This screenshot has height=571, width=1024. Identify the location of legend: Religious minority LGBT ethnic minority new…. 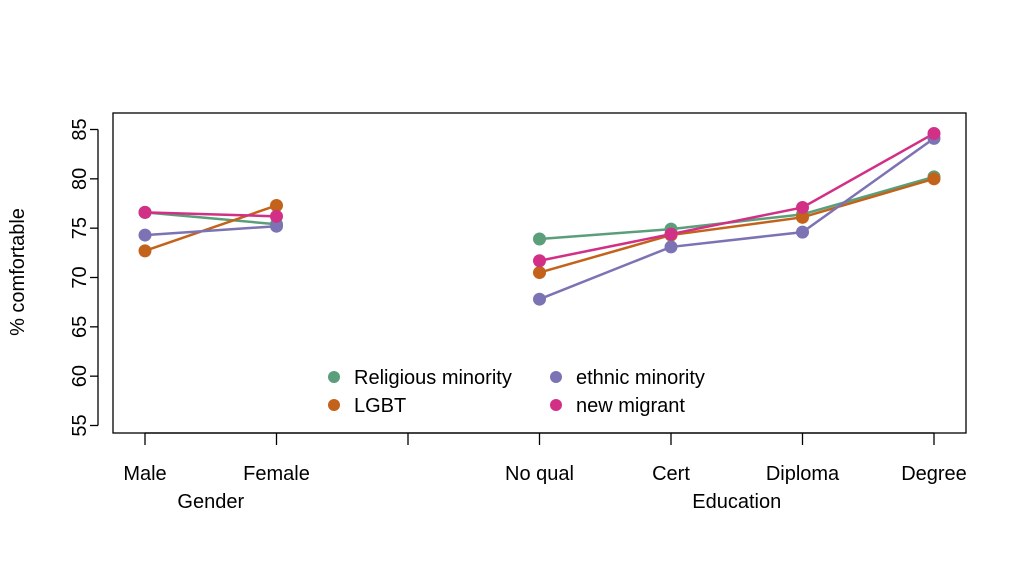
(516, 392).